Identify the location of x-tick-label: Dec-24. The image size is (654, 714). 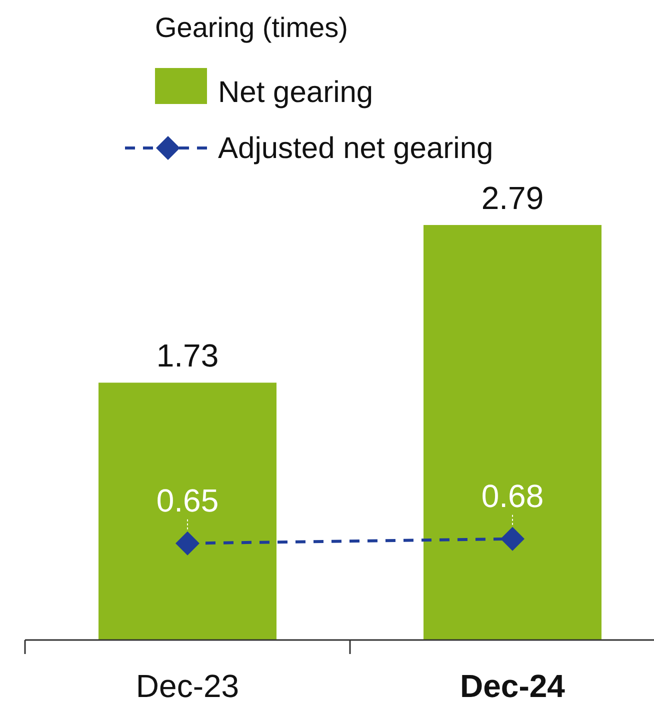
(513, 686).